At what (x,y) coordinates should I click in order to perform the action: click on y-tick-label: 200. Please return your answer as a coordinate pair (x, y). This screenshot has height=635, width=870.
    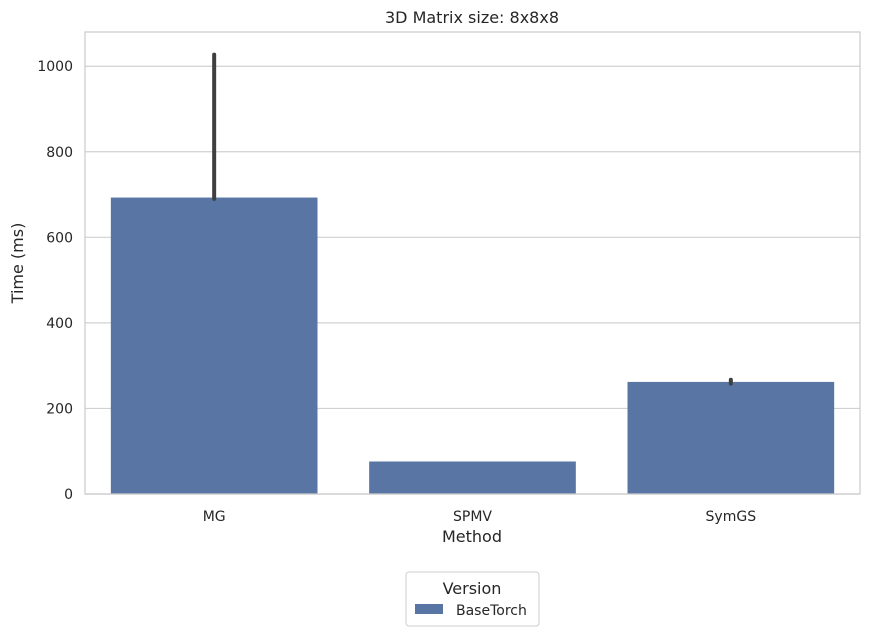
    Looking at the image, I should click on (59, 409).